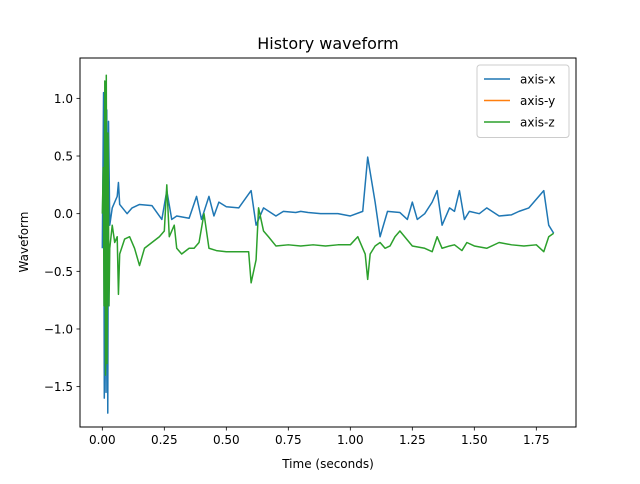  I want to click on y-axis-label: Waveform, so click(24, 242).